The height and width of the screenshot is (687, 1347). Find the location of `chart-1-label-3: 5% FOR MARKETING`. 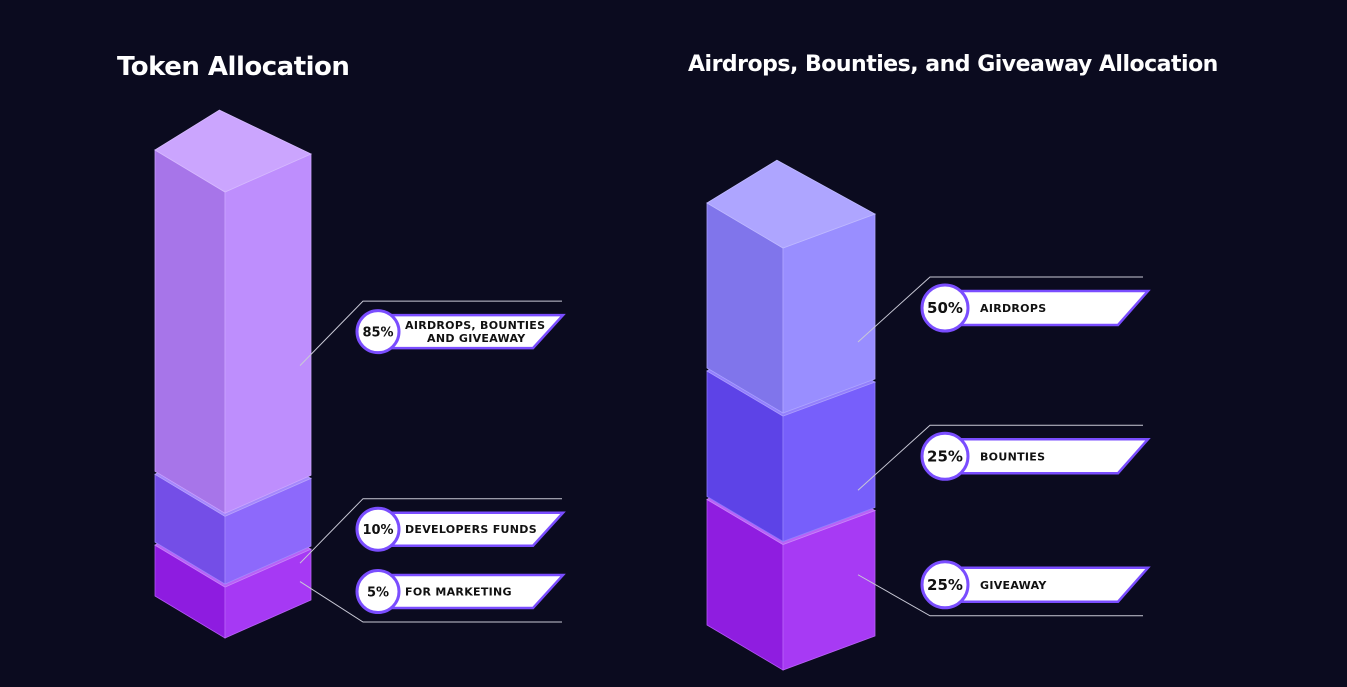

chart-1-label-3: 5% FOR MARKETING is located at coordinates (432, 596).